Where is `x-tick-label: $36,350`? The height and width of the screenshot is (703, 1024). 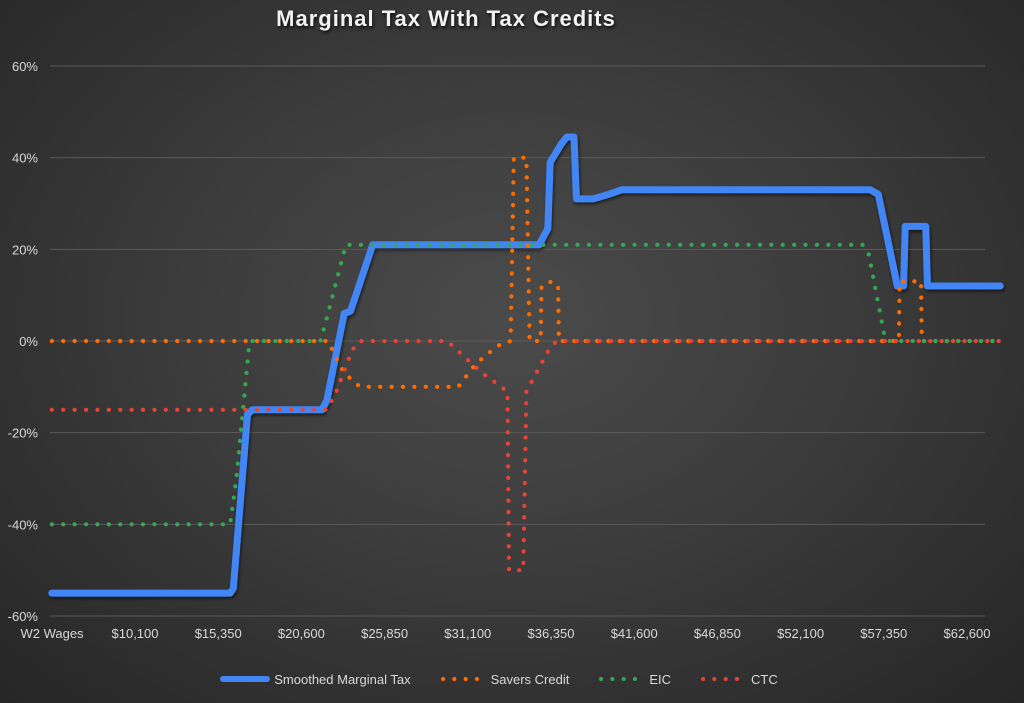
x-tick-label: $36,350 is located at coordinates (551, 633).